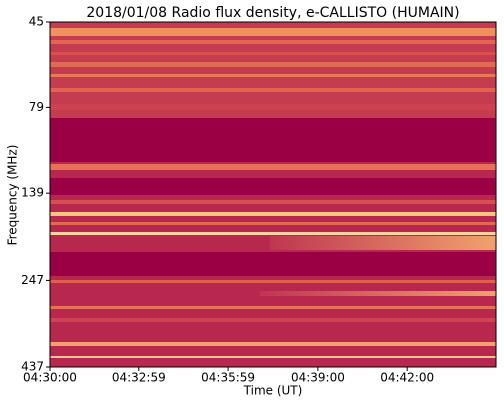 The width and height of the screenshot is (504, 404). Describe the element at coordinates (32, 367) in the screenshot. I see `y-tick-label: 437` at that location.